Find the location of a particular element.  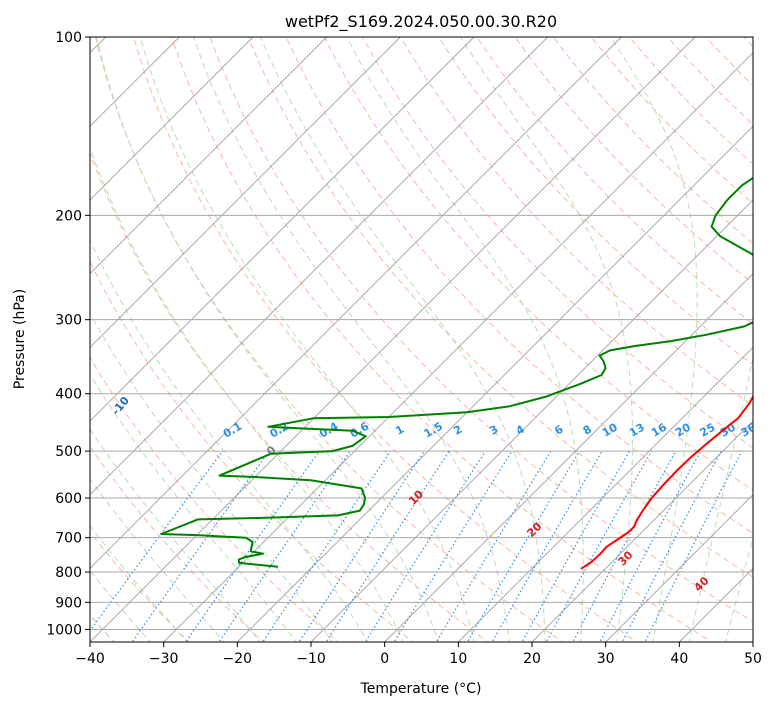

mixing-ratio-label: 0.1 is located at coordinates (232, 430).